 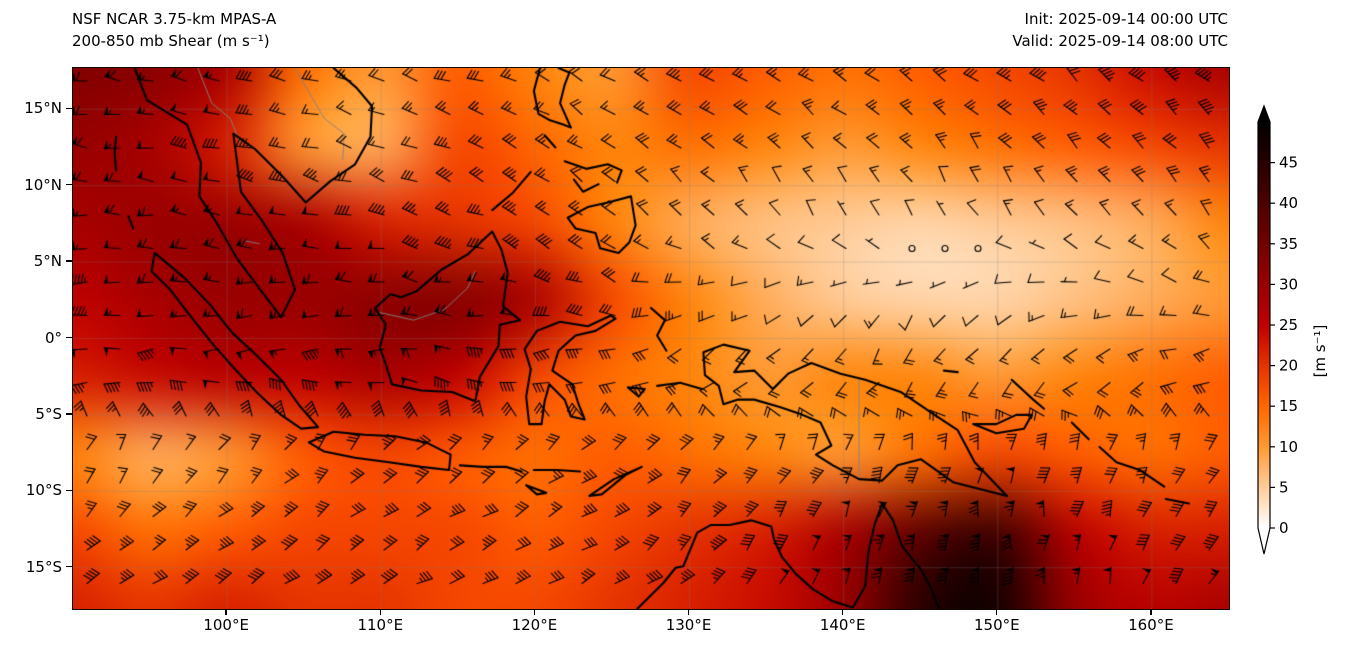 What do you see at coordinates (380, 625) in the screenshot?
I see `x-tick-label: 110°E` at bounding box center [380, 625].